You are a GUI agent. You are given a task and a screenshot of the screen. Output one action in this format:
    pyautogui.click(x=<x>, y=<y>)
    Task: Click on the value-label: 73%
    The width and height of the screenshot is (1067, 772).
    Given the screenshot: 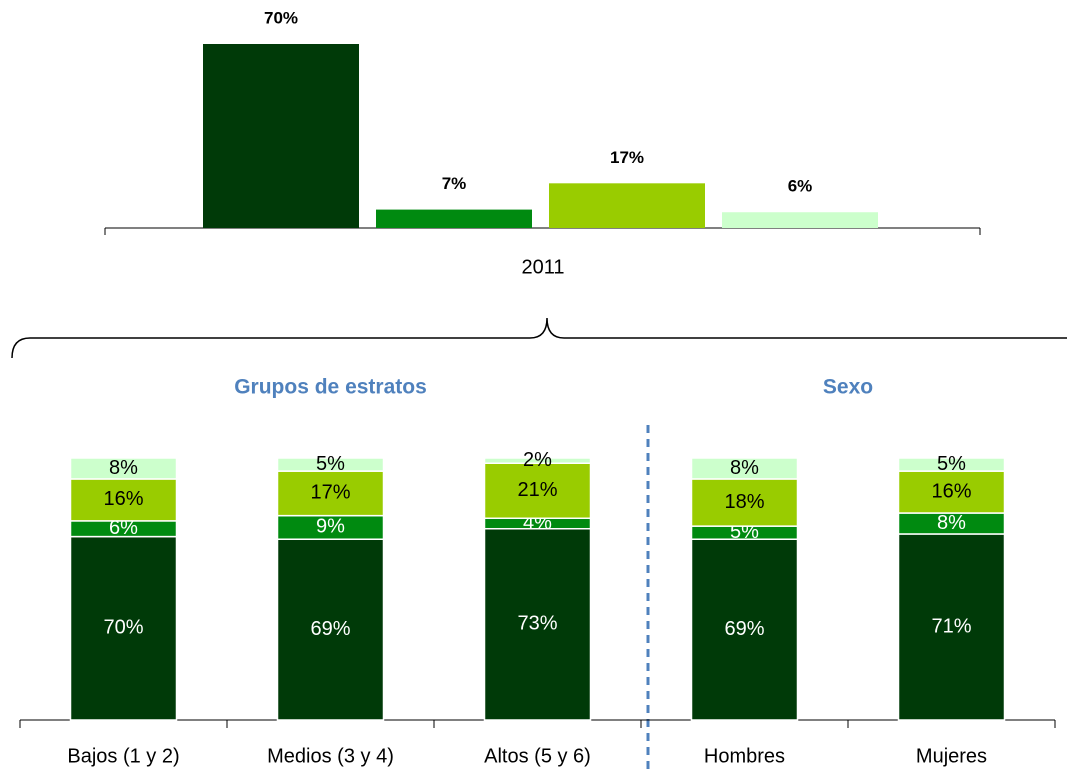 What is the action you would take?
    pyautogui.click(x=537, y=624)
    